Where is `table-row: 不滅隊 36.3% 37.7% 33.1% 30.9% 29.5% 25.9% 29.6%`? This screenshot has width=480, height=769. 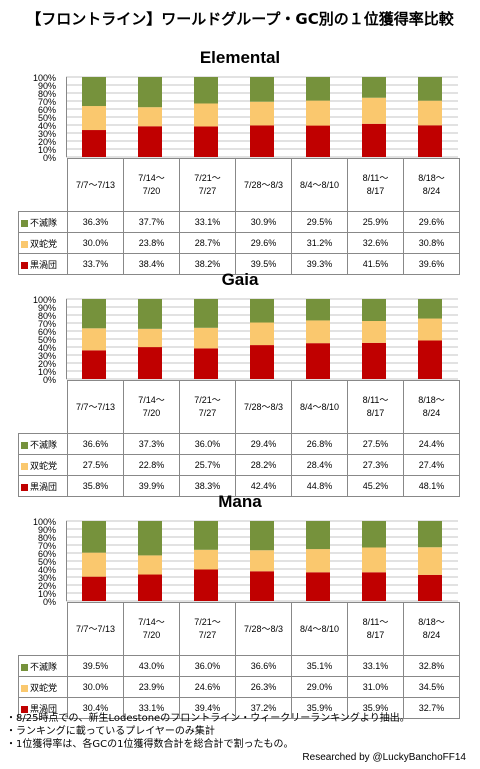
table-row: 不滅隊 36.3% 37.7% 33.1% 30.9% 29.5% 25.9% 29.6% is located at coordinates (239, 222).